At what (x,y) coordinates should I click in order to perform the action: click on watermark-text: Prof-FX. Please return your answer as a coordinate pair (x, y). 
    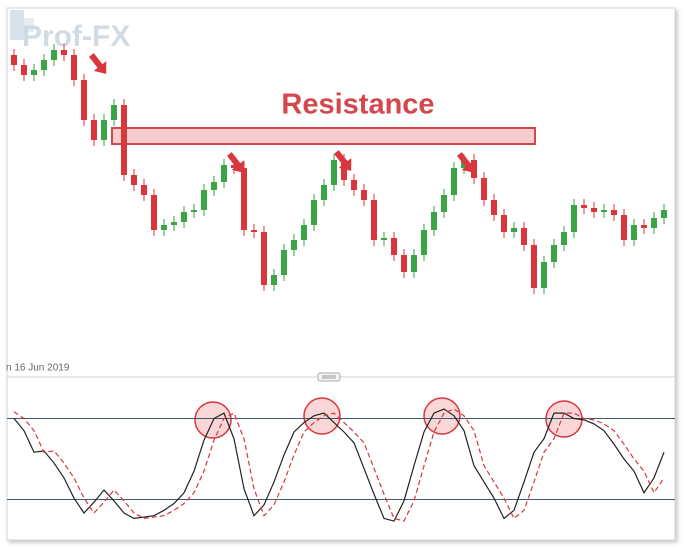
    Looking at the image, I should click on (76, 36).